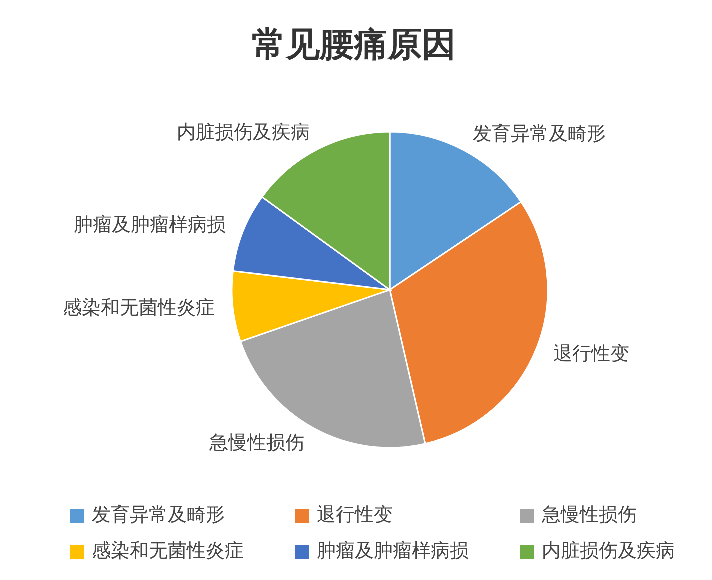  I want to click on slice-label: 感染和无菌性炎症, so click(139, 307).